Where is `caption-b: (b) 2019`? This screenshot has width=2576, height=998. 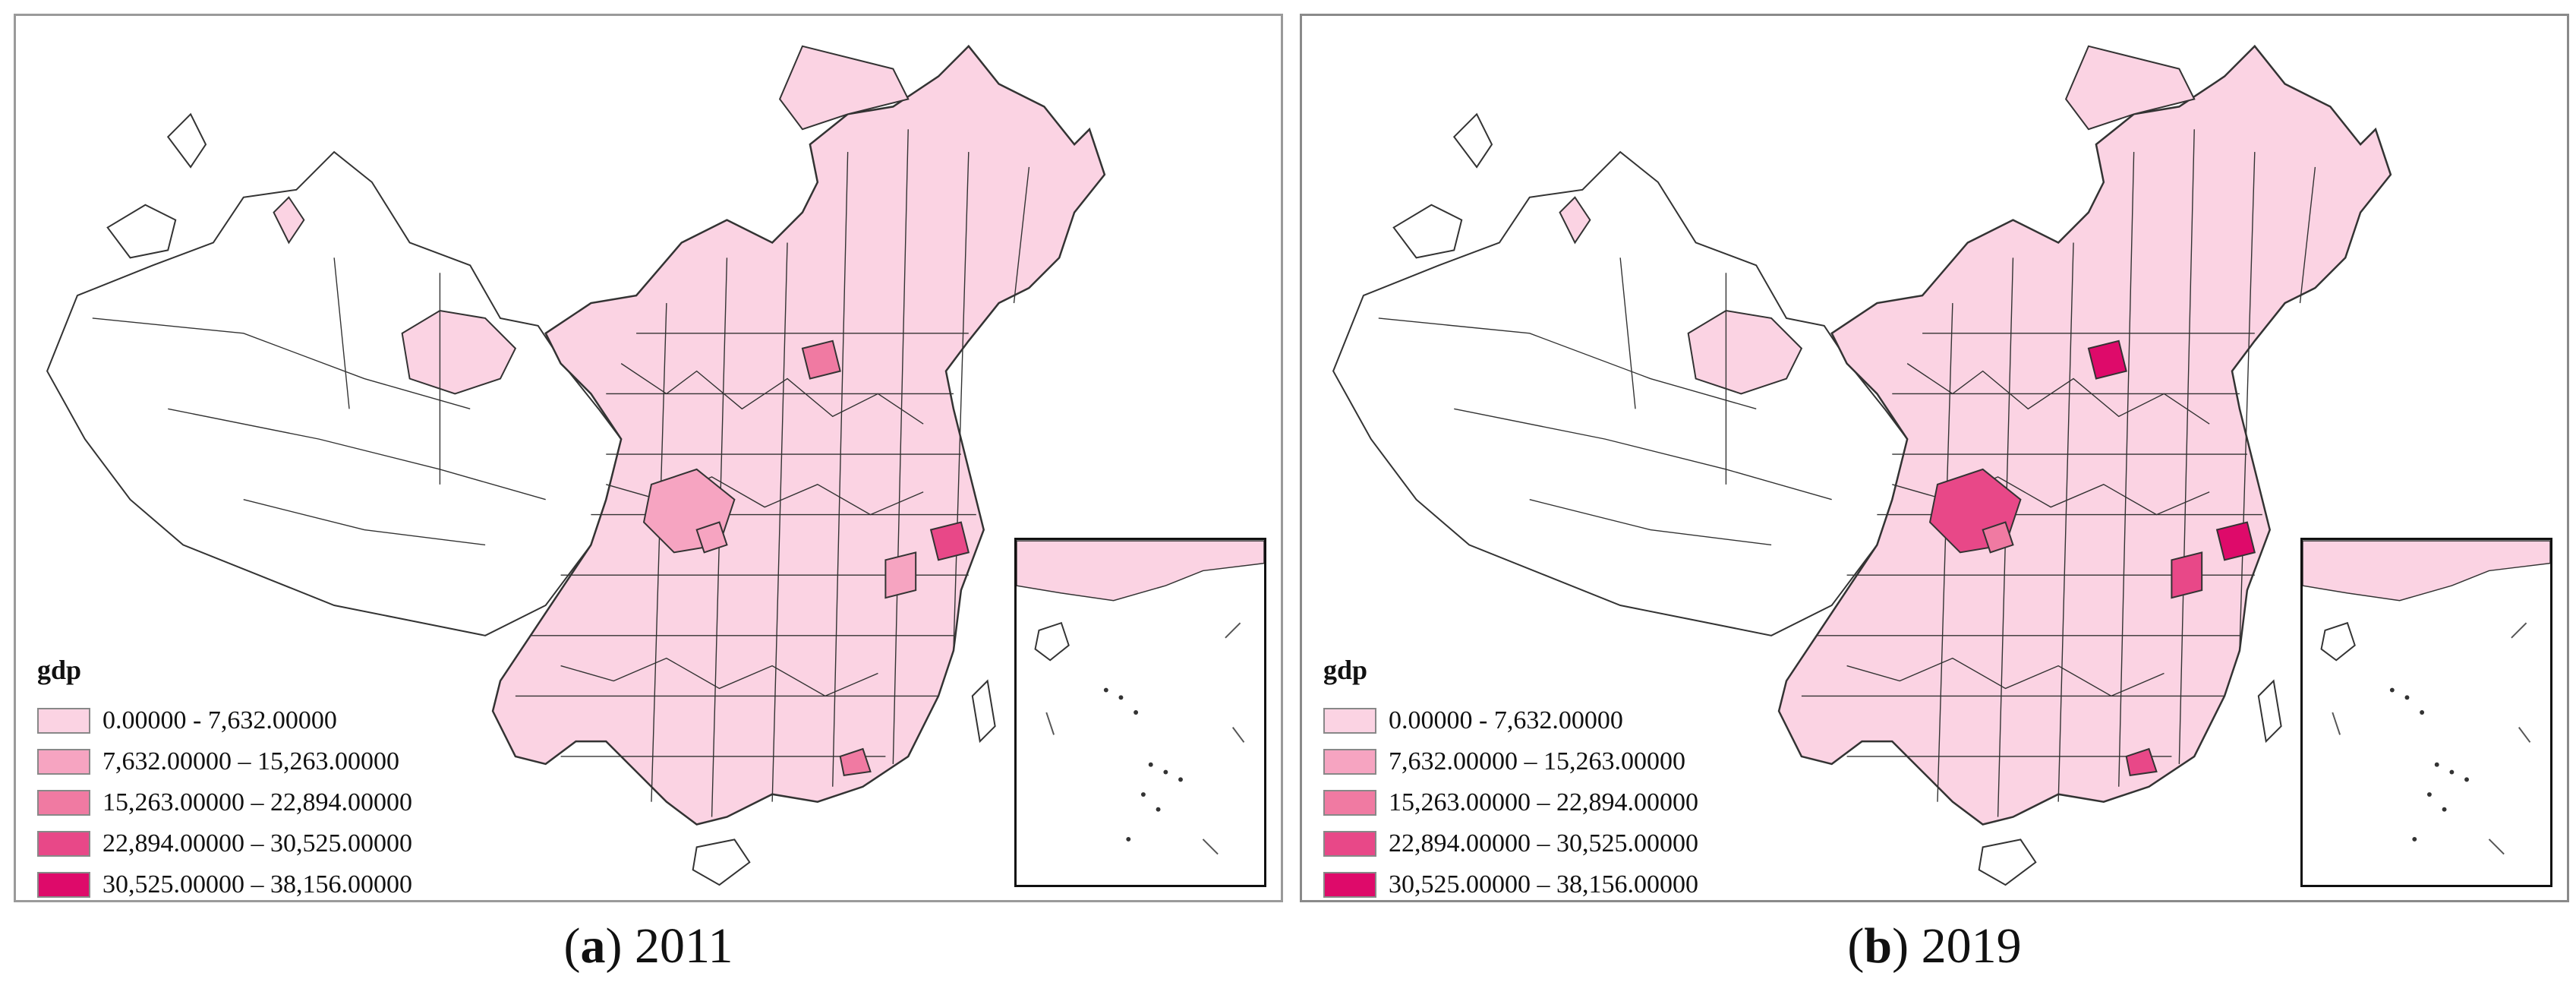
caption-b: (b) 2019 is located at coordinates (1934, 946).